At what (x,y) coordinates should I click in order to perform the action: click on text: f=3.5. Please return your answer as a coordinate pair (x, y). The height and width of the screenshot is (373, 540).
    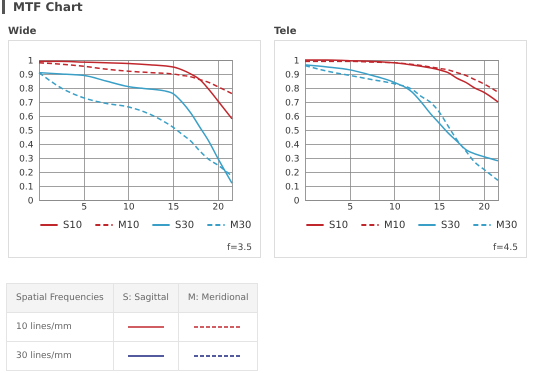
    Looking at the image, I should click on (239, 248).